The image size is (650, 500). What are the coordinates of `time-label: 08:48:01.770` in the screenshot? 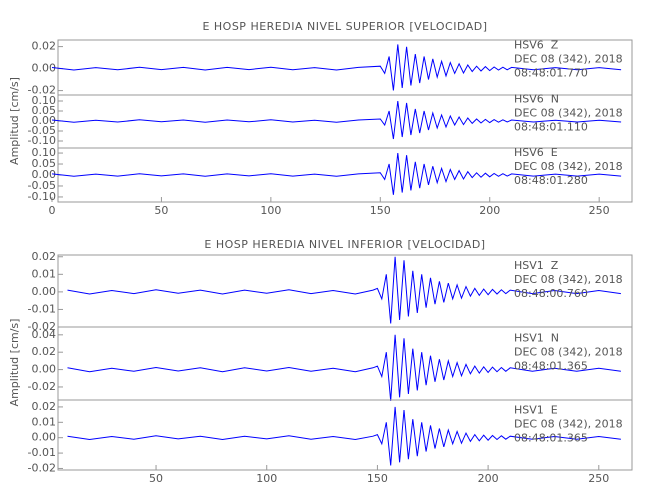 It's located at (551, 72).